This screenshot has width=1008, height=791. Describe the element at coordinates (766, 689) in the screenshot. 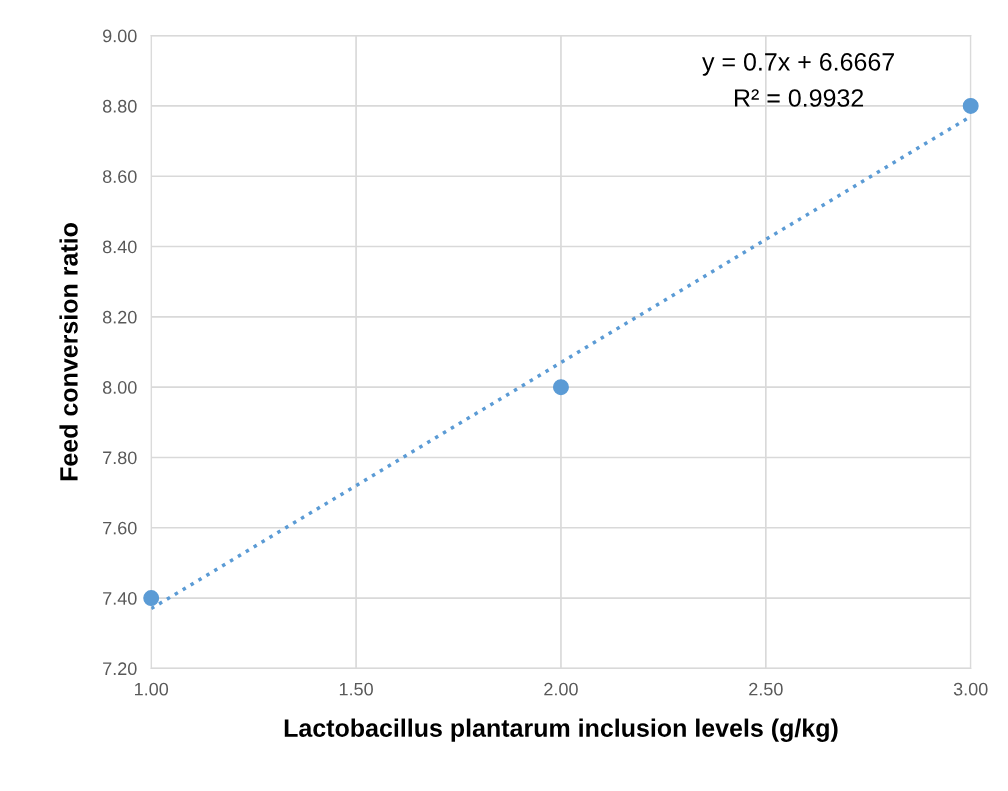

I see `x-tick-label: 2.50` at that location.